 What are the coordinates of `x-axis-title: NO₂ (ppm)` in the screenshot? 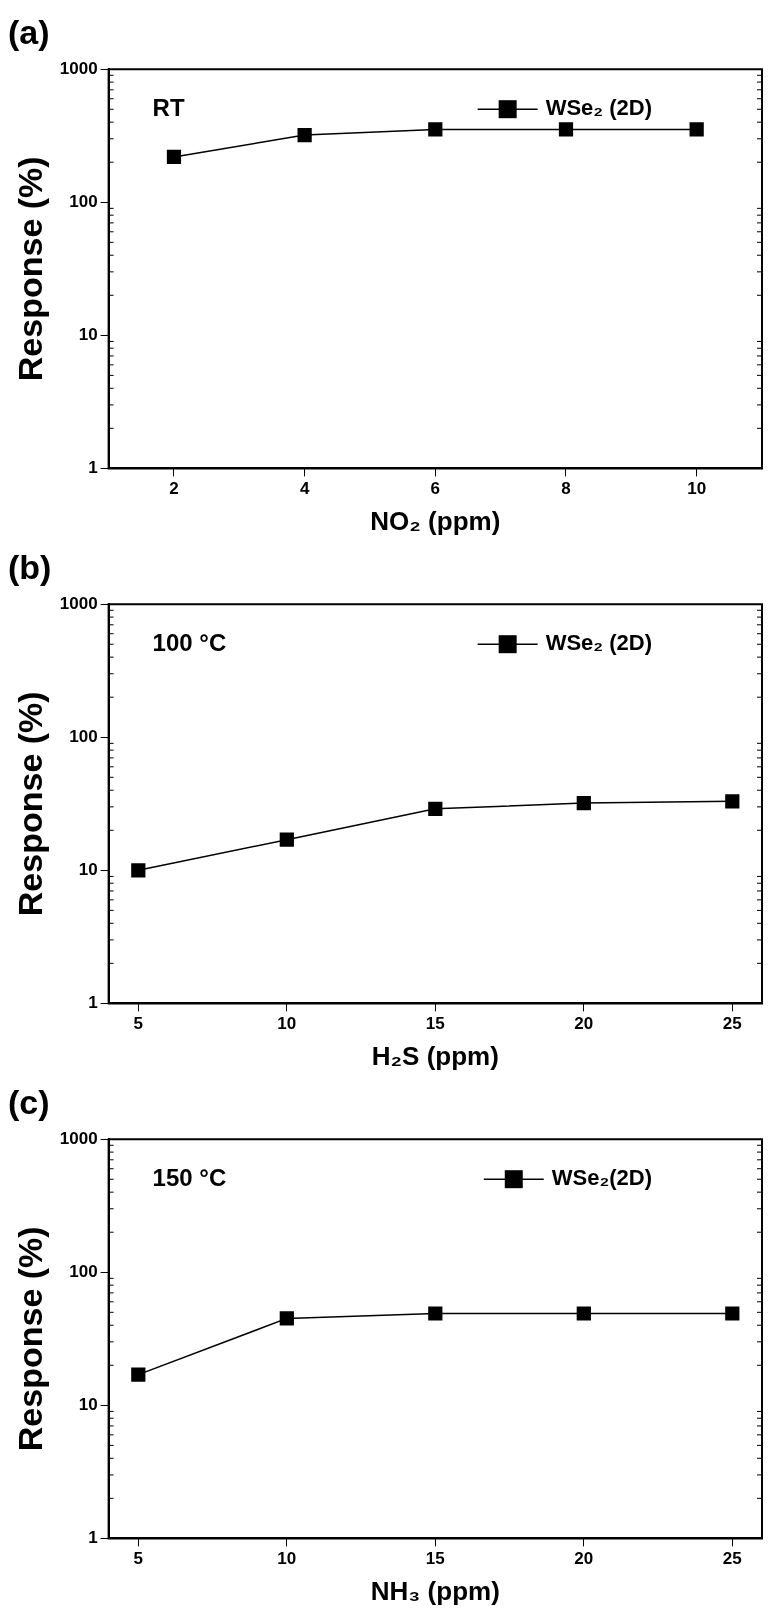 It's located at (435, 520).